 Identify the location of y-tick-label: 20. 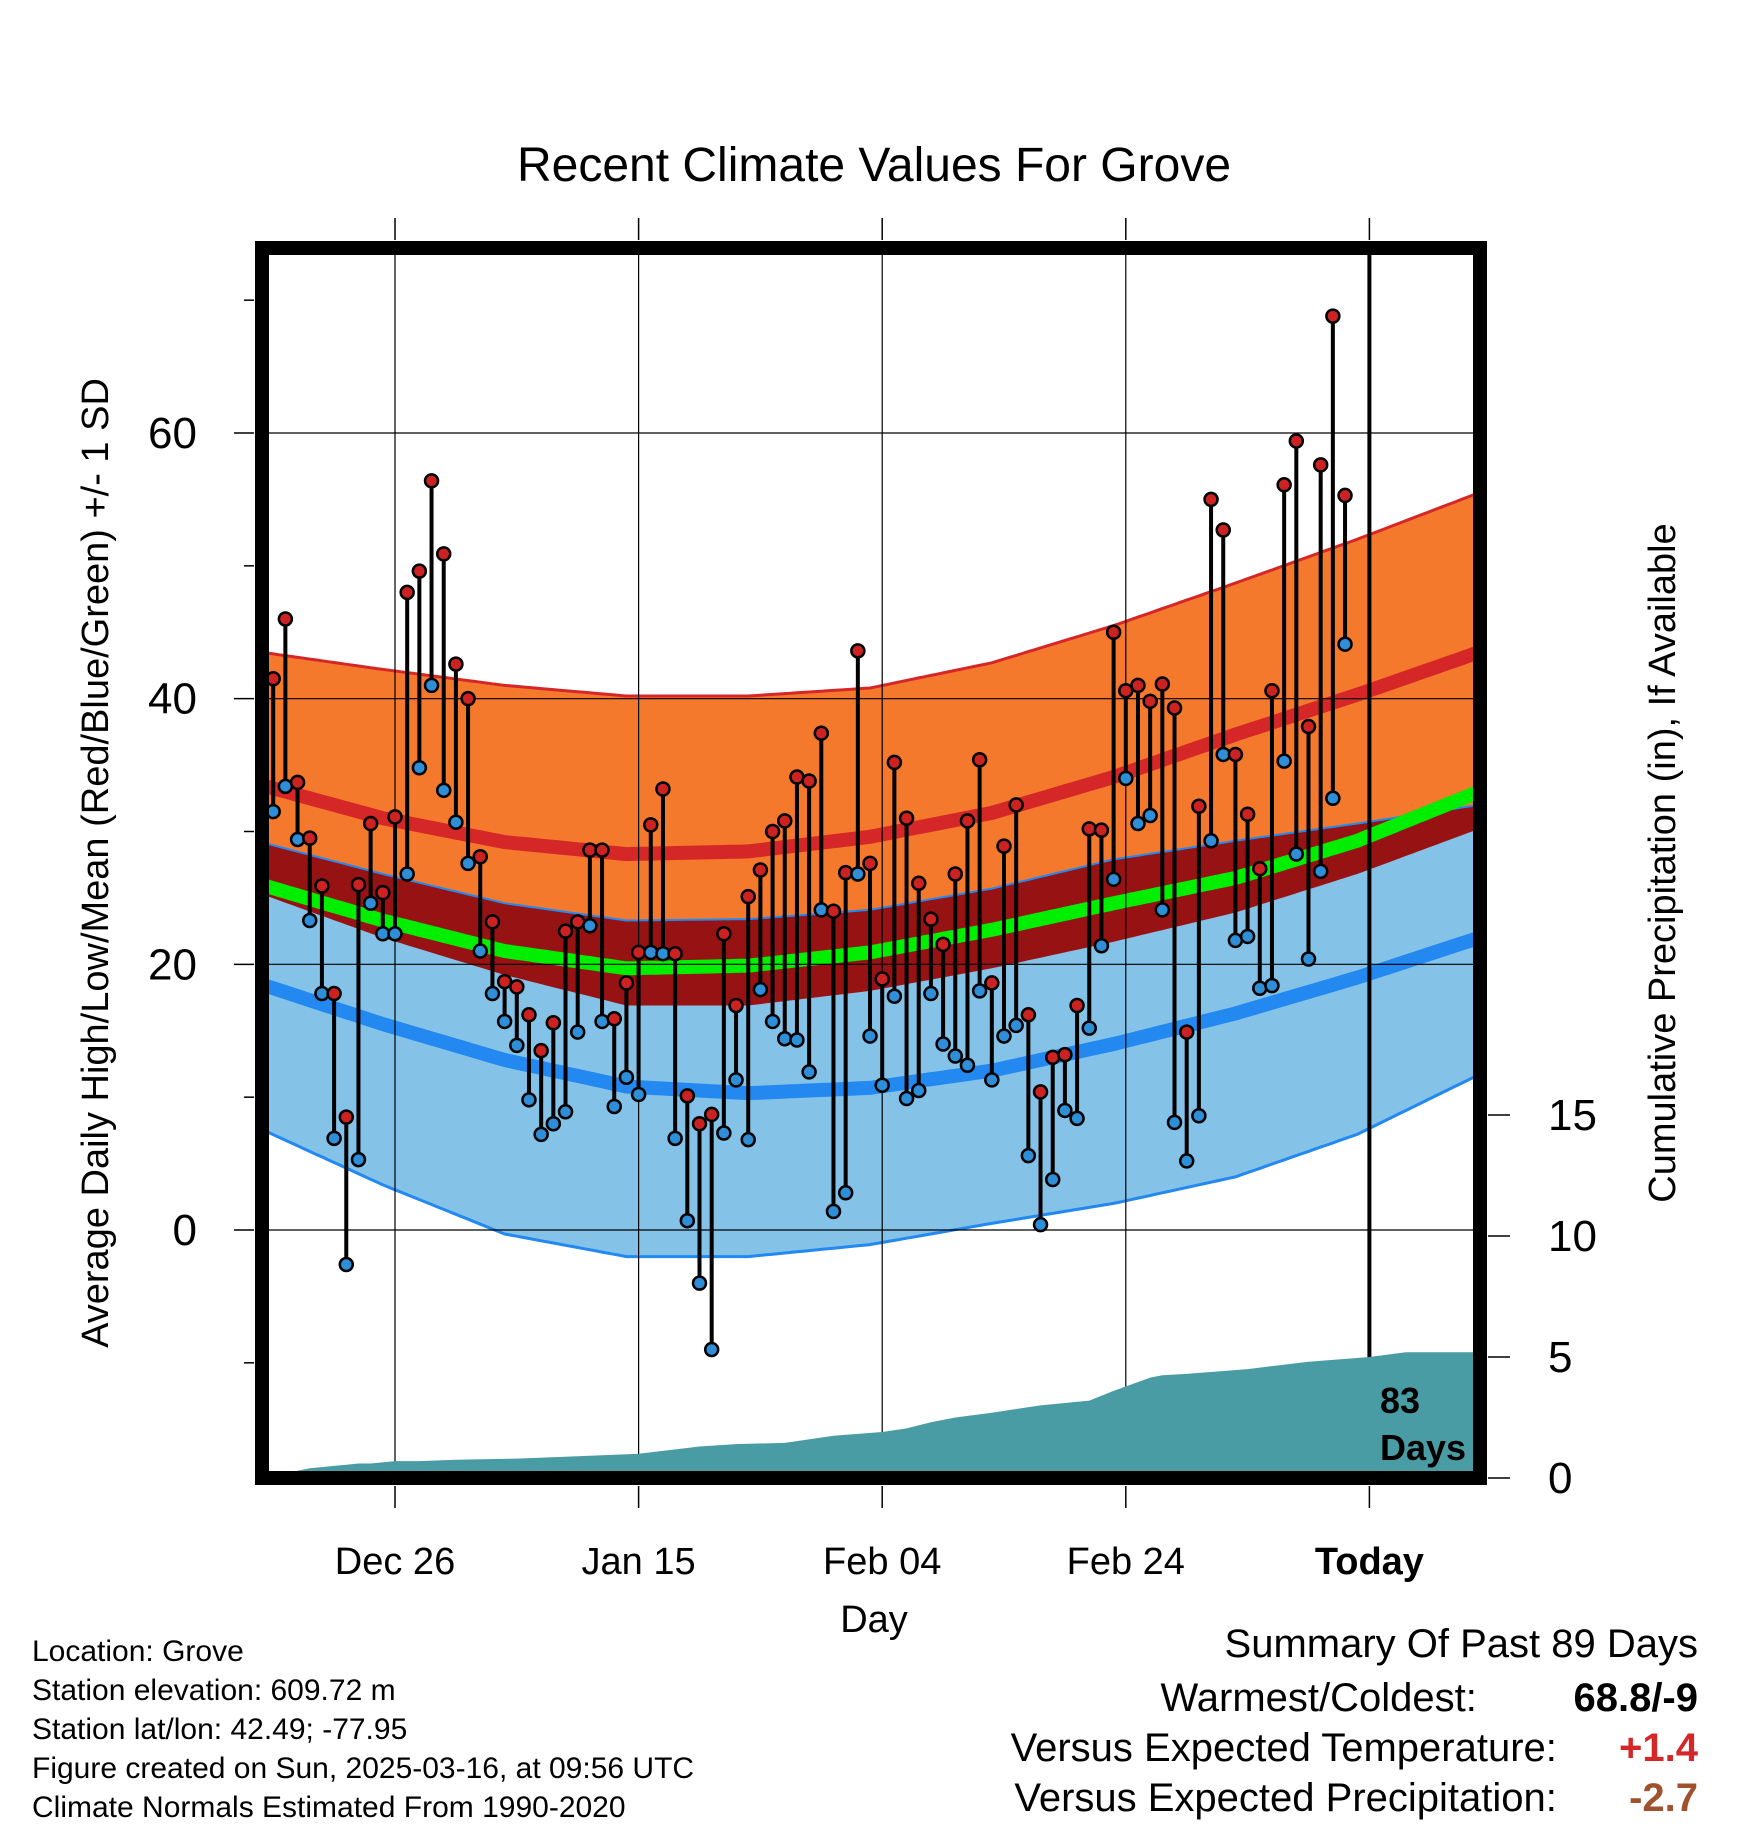
(172, 964).